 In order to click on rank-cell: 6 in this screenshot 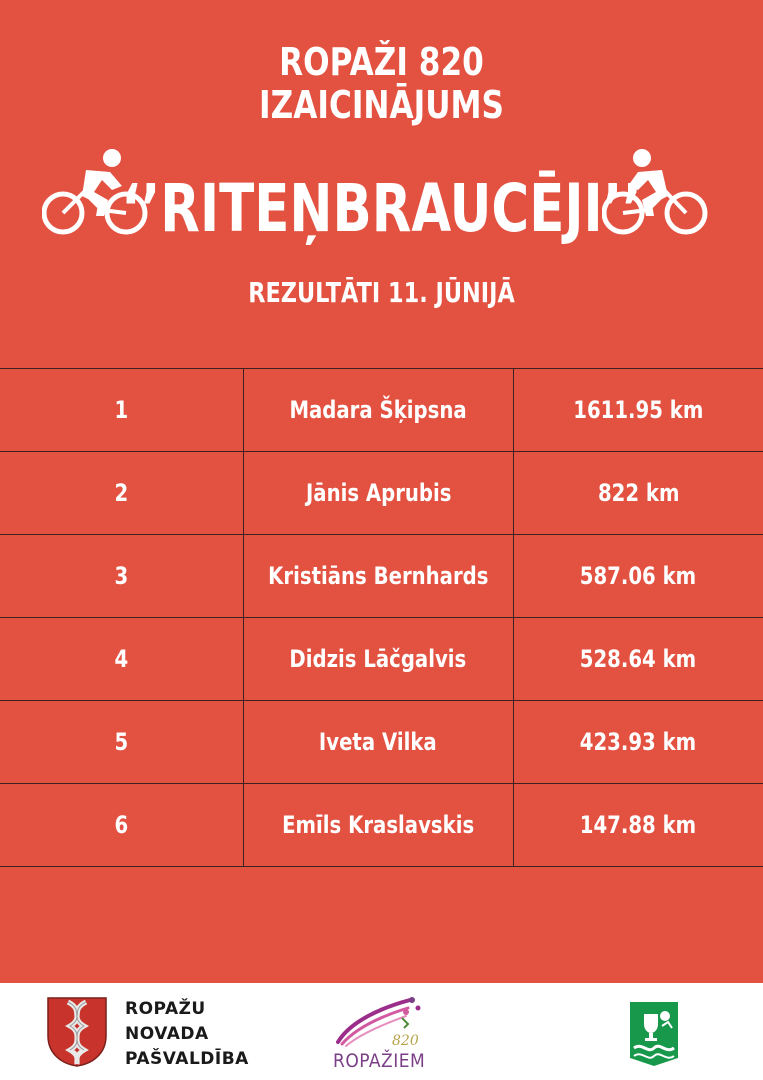, I will do `click(122, 825)`.